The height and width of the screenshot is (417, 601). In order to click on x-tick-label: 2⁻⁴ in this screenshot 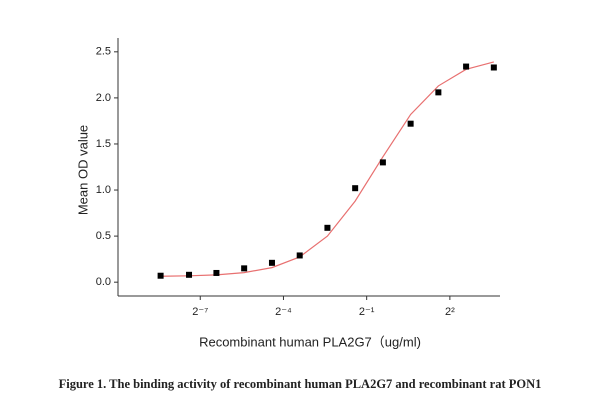, I will do `click(283, 312)`.